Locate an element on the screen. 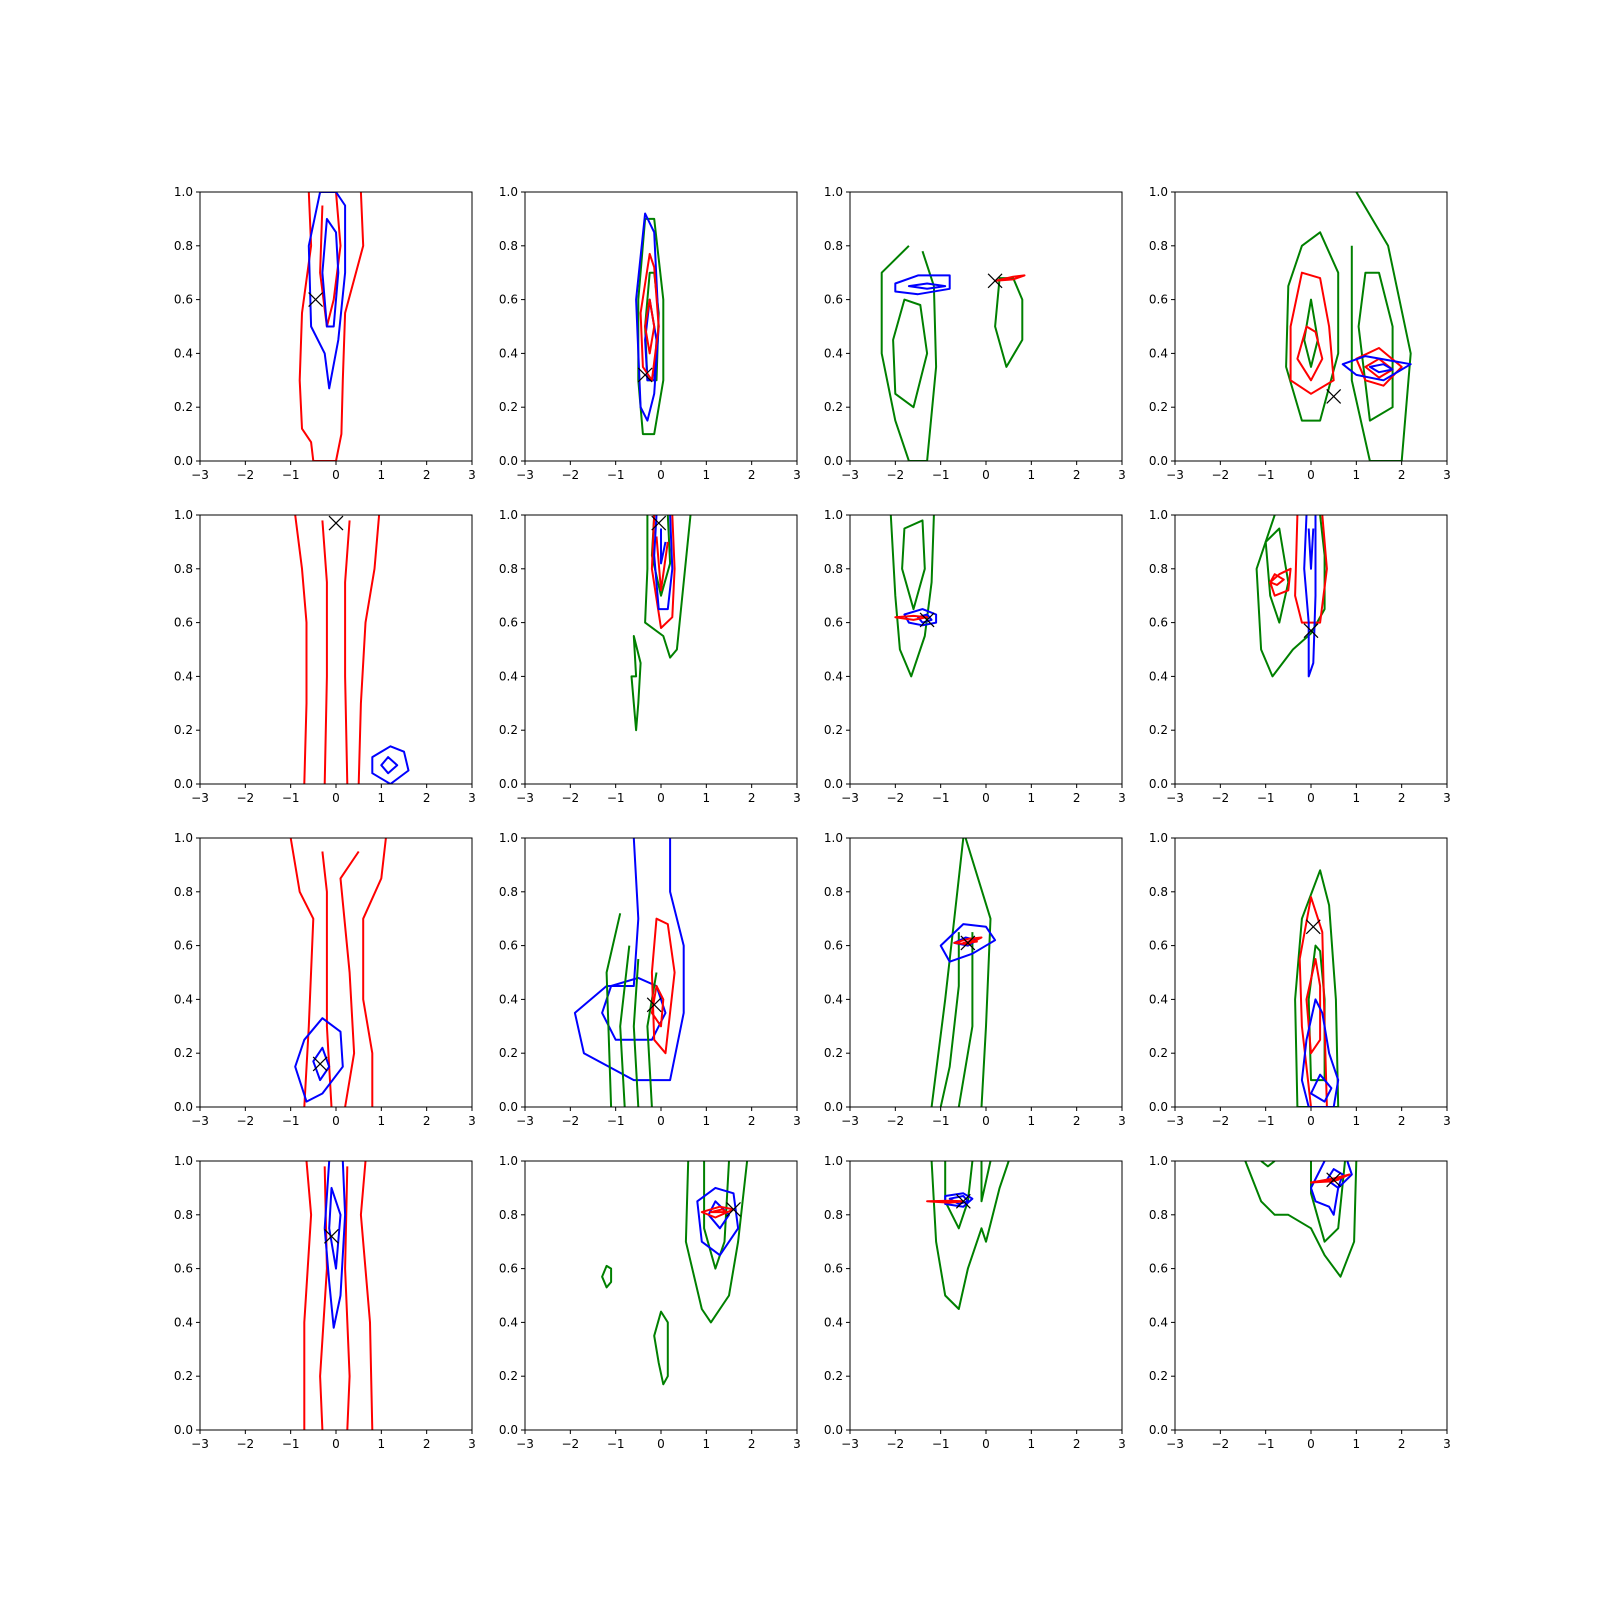 This screenshot has height=1600, width=1600. subplot-r4-c2: −3 −2 −1 0 1 2 3 0.0 0.2 0.4 0.6 0.8 1.0 is located at coordinates (650, 1302).